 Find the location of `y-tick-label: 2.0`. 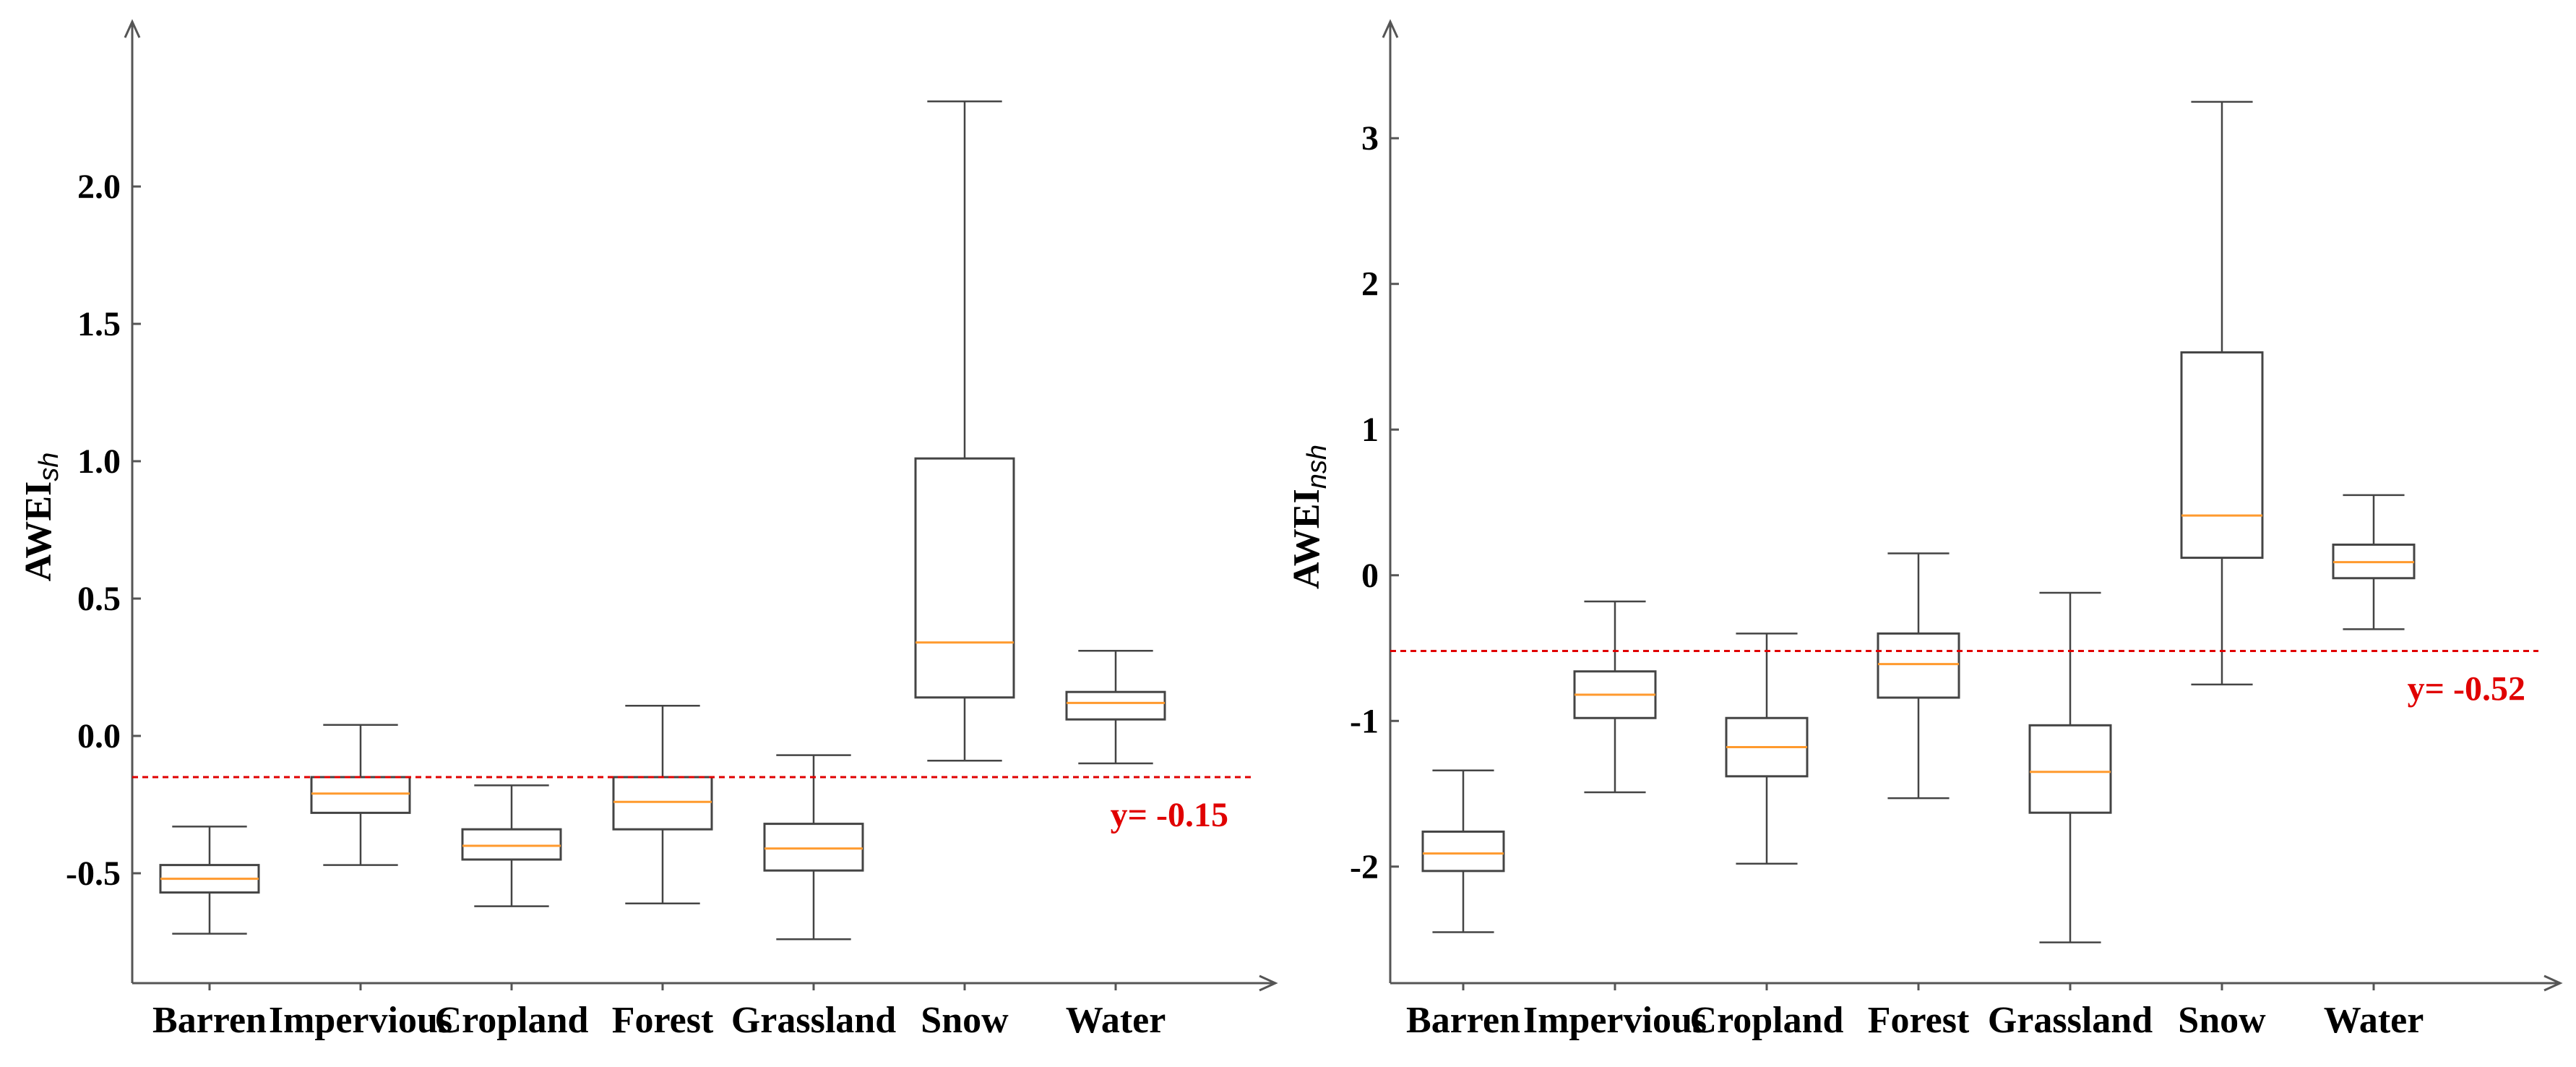

y-tick-label: 2.0 is located at coordinates (99, 187).